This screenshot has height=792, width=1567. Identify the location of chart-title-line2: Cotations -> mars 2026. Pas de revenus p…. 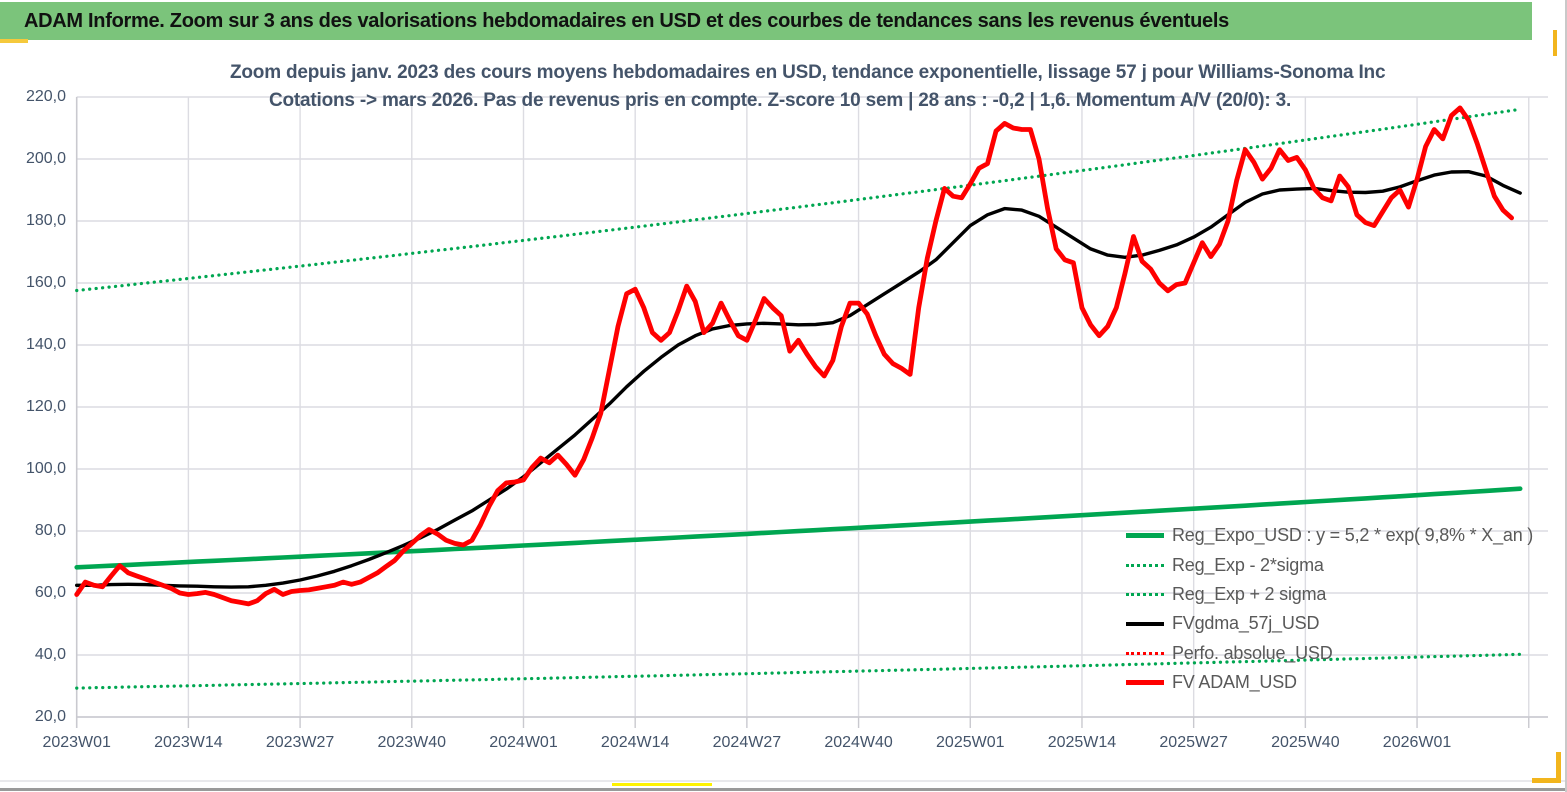
(780, 100).